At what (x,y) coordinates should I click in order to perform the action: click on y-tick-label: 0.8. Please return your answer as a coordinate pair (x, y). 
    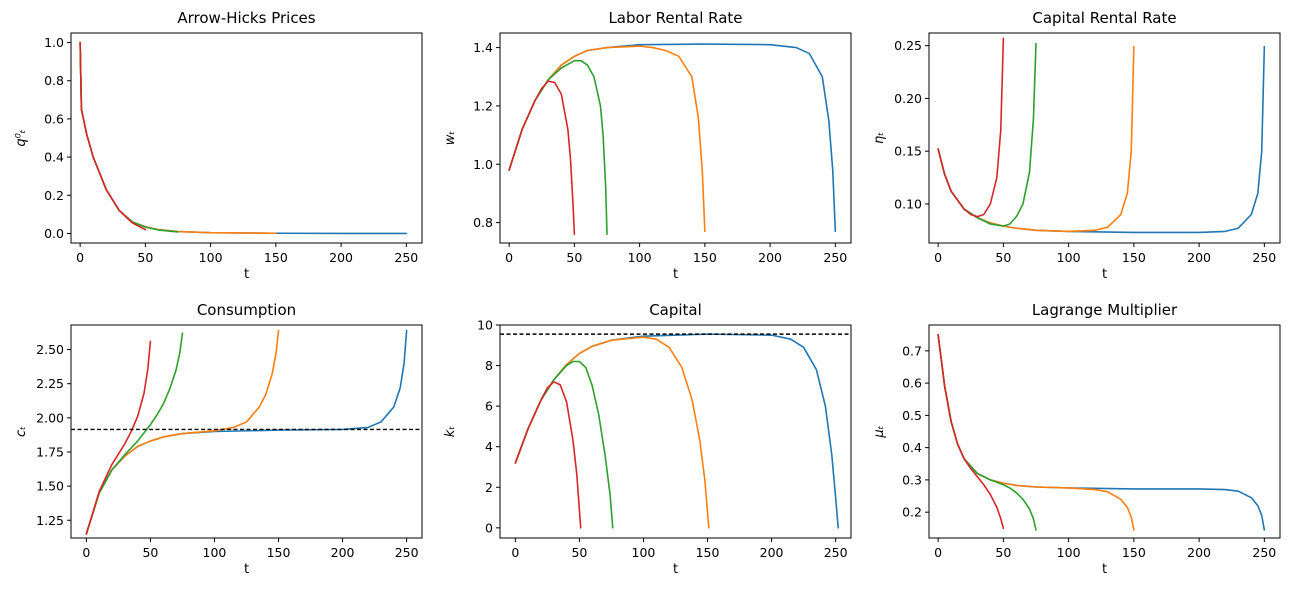
    Looking at the image, I should click on (54, 80).